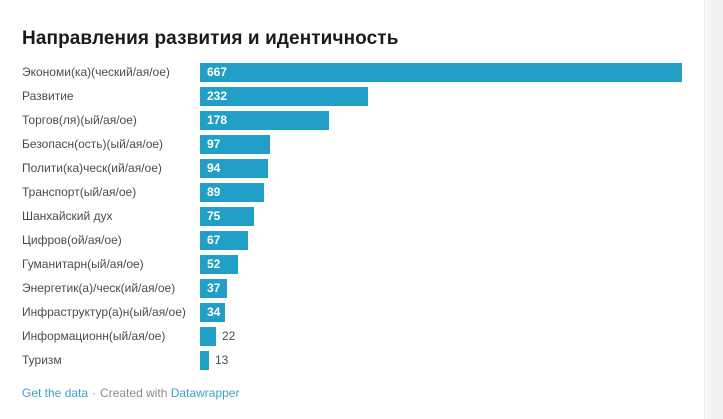  I want to click on bar-row: Туризм 13, so click(352, 360).